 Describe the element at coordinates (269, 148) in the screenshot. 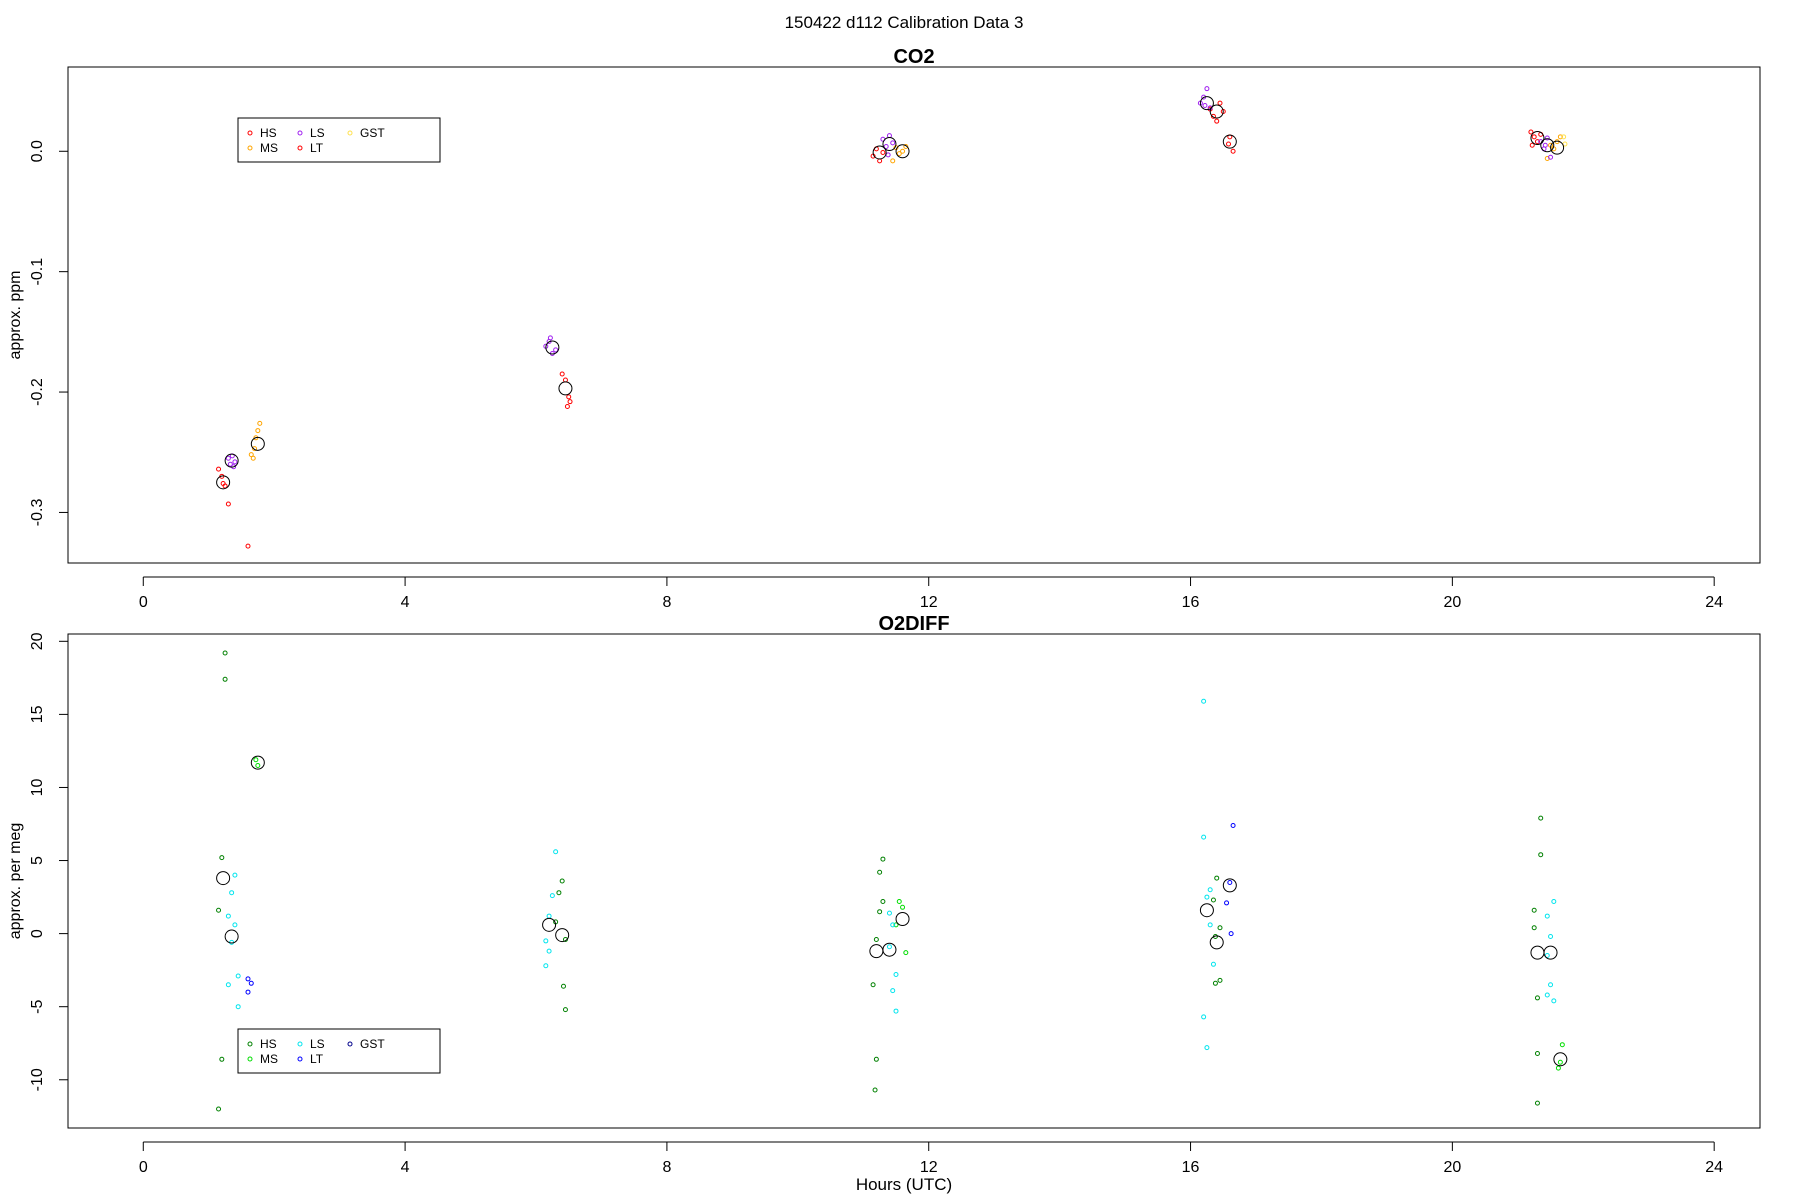

I see `legend-label: MS` at that location.